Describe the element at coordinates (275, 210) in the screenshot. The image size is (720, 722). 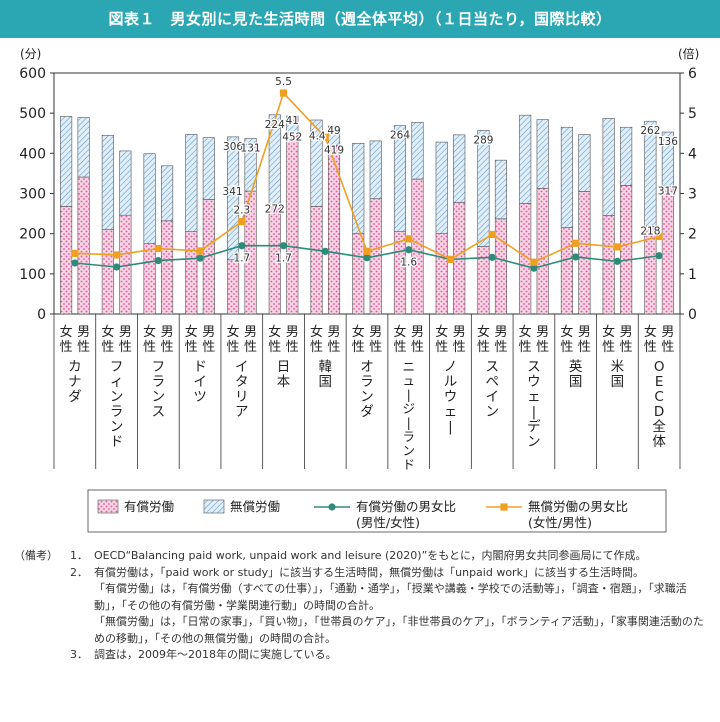
I see `data-label: 272` at that location.